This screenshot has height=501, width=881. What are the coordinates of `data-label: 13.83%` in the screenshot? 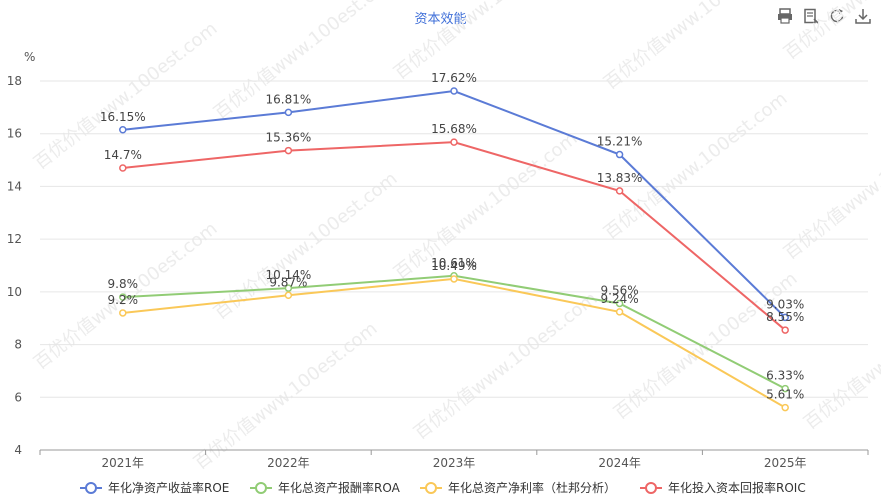 It's located at (620, 178).